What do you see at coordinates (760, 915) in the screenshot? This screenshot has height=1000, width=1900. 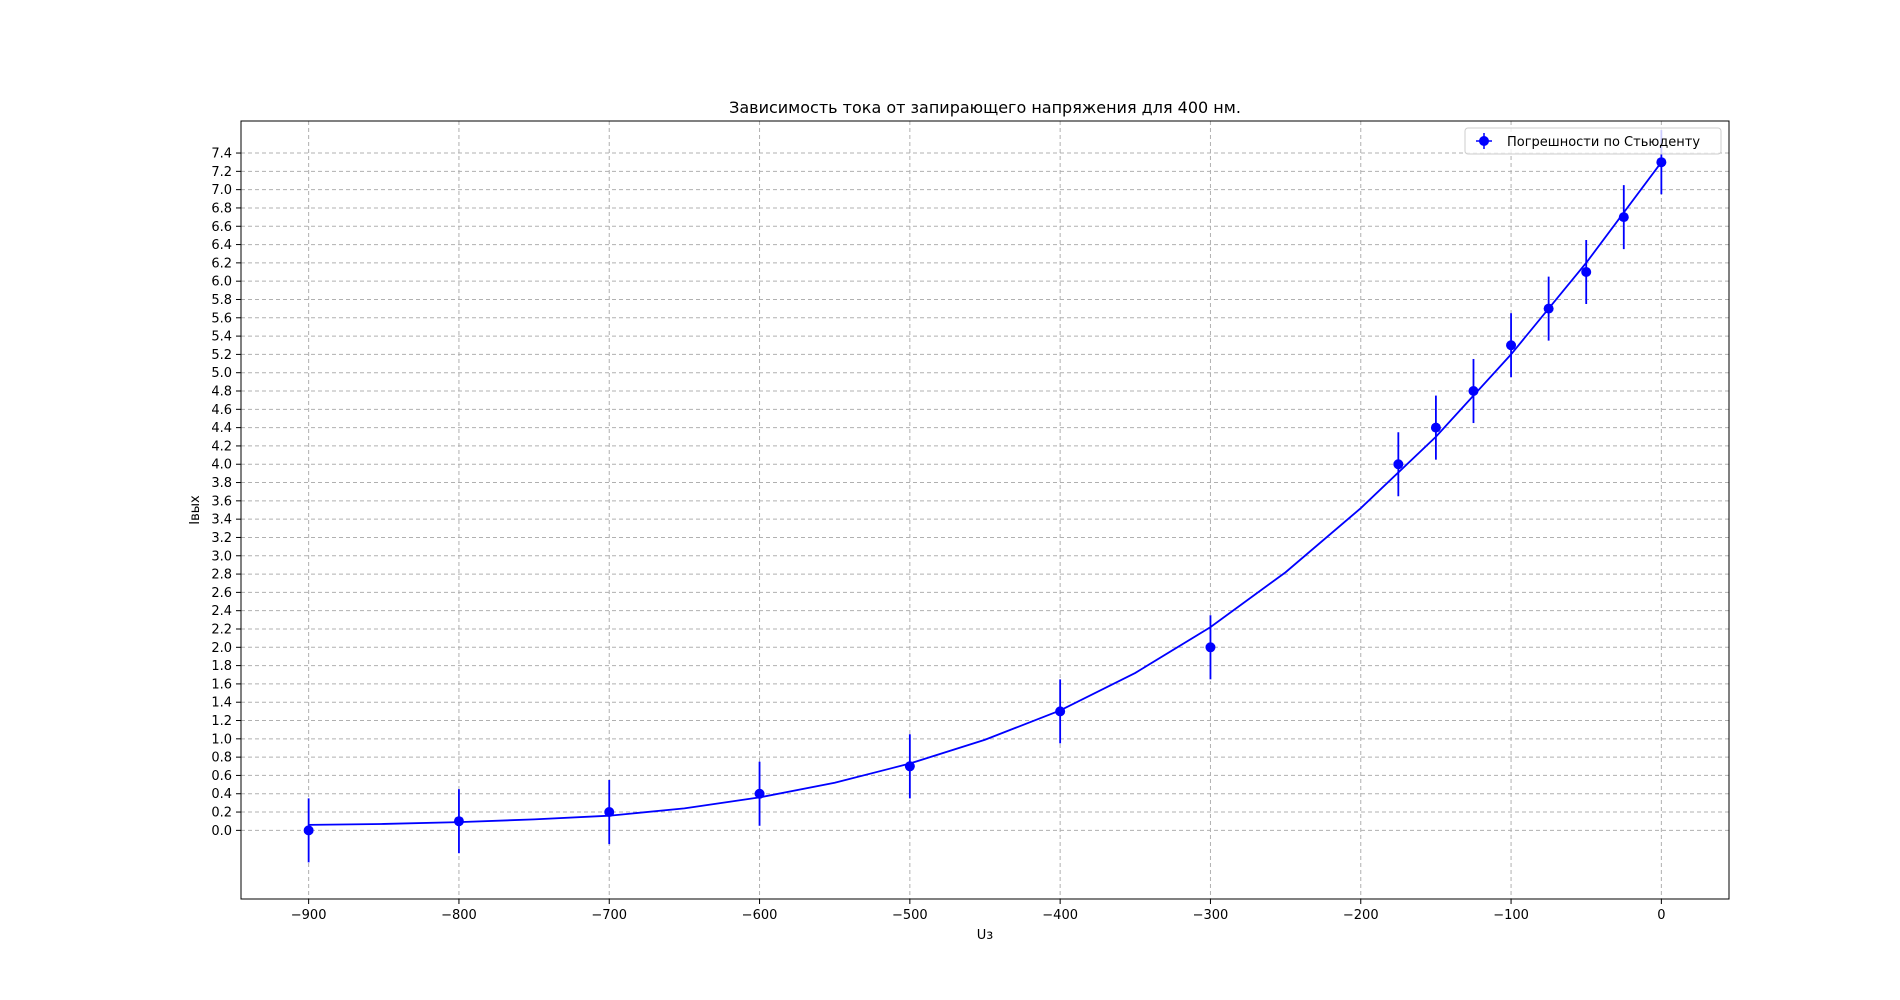 I see `x-tick-label: −600` at bounding box center [760, 915].